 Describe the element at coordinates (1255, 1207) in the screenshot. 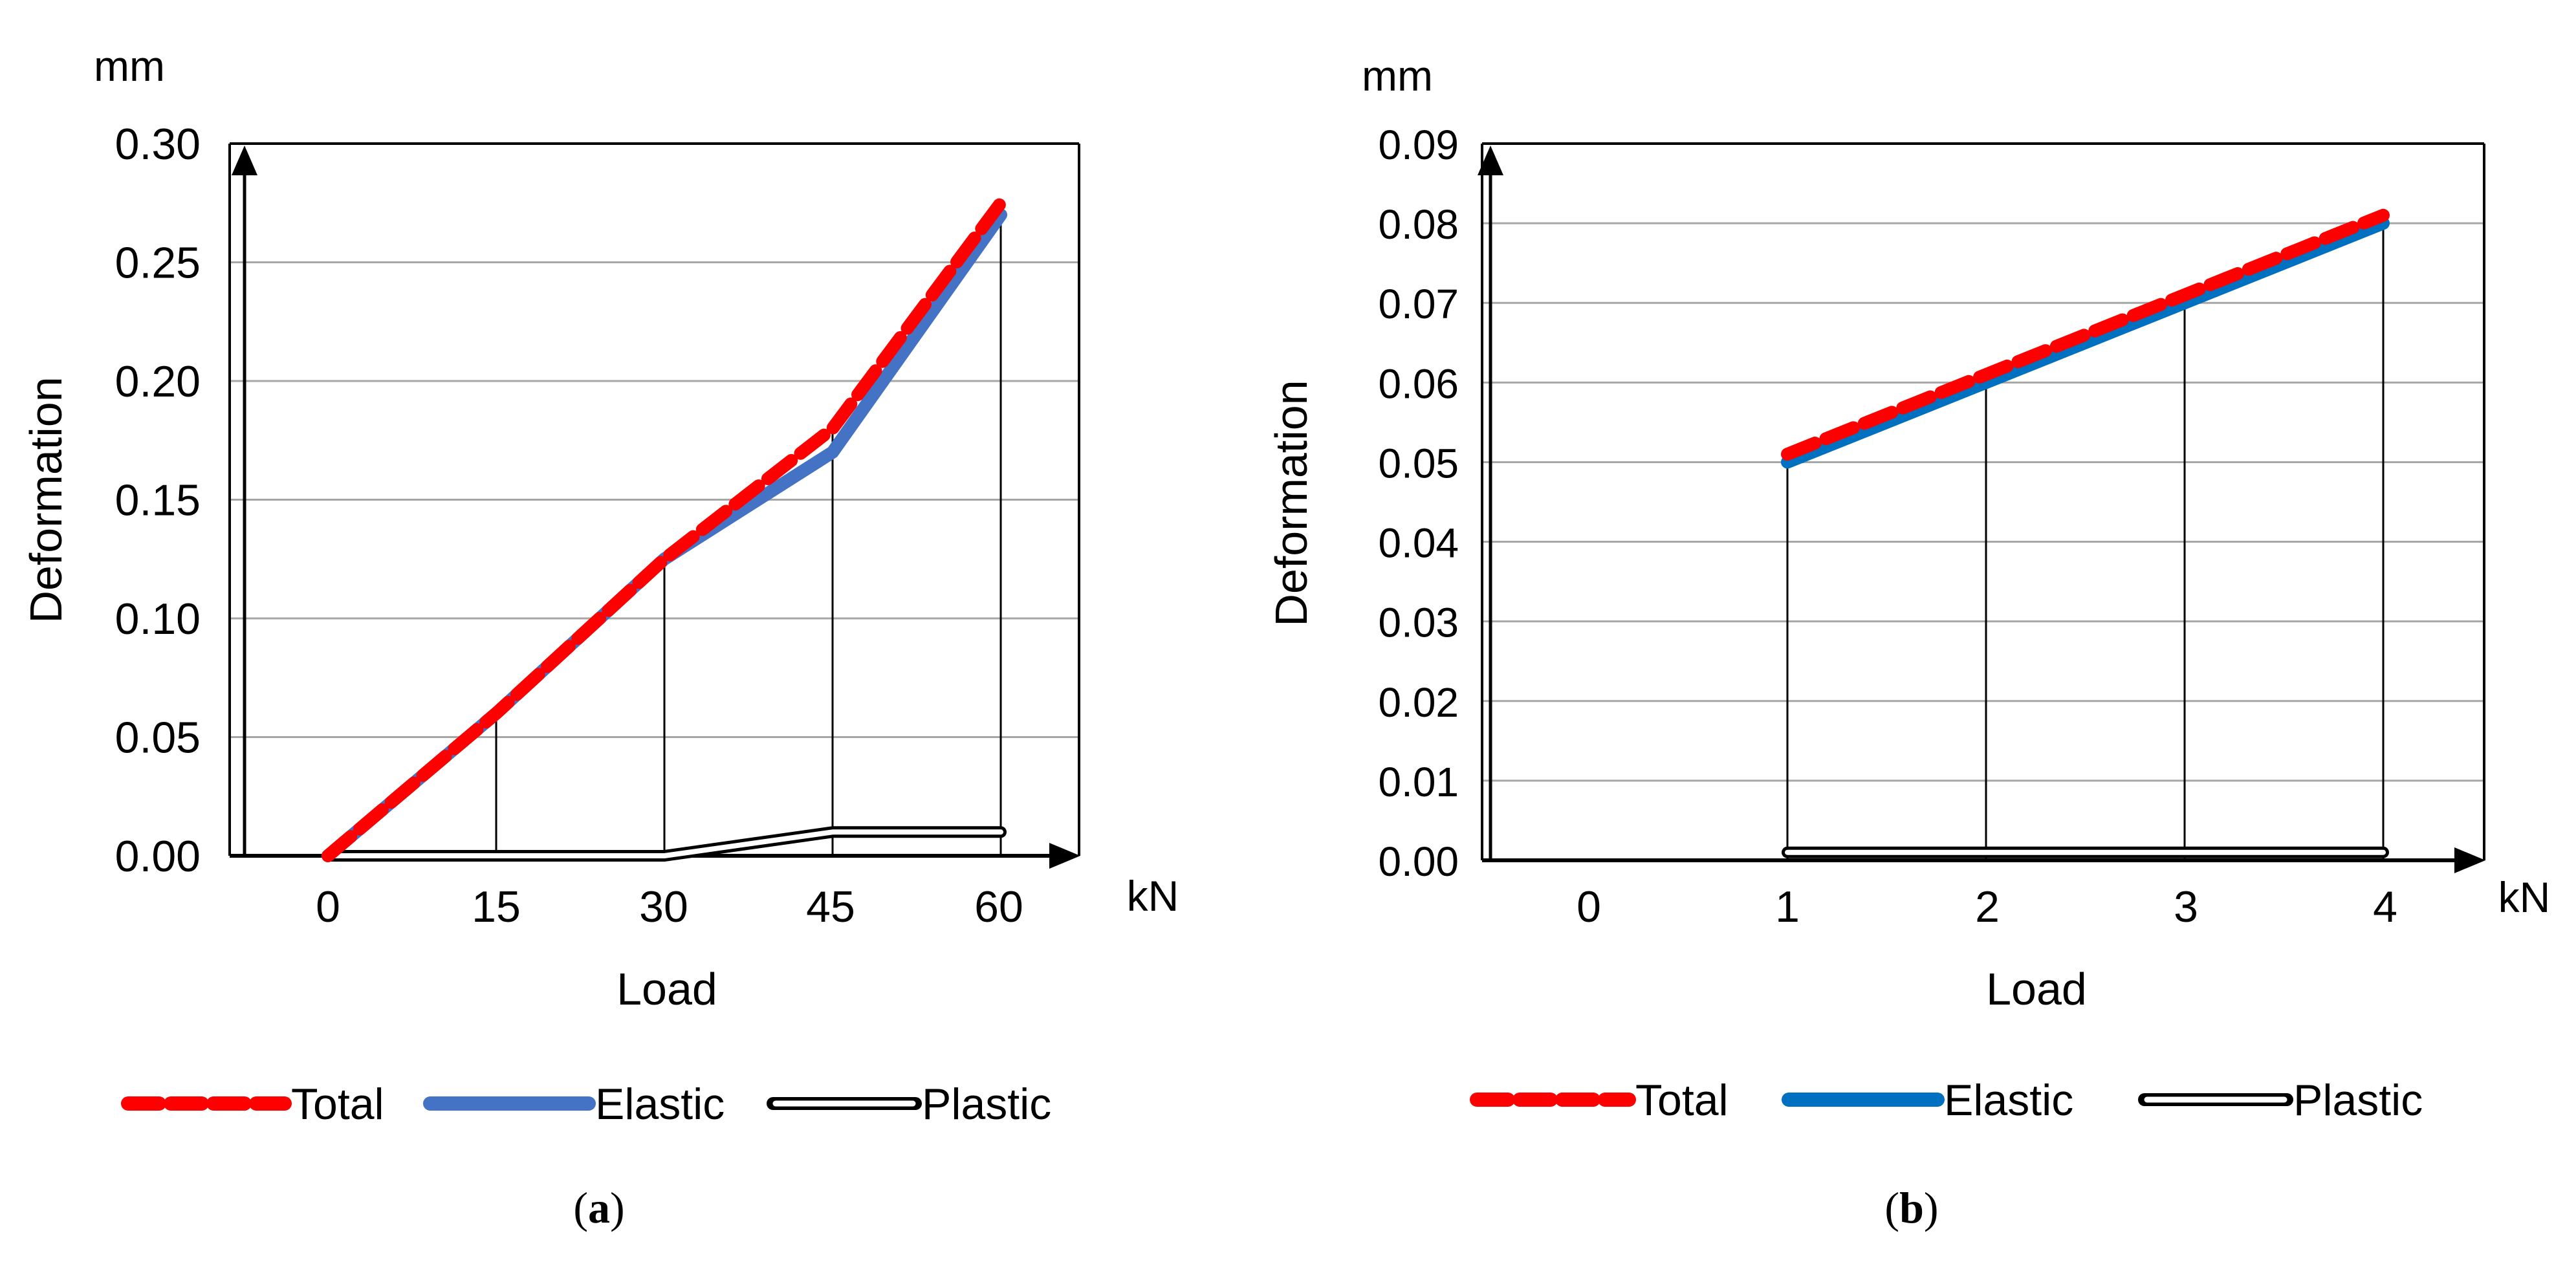

I see `captions: (a) (b)` at that location.